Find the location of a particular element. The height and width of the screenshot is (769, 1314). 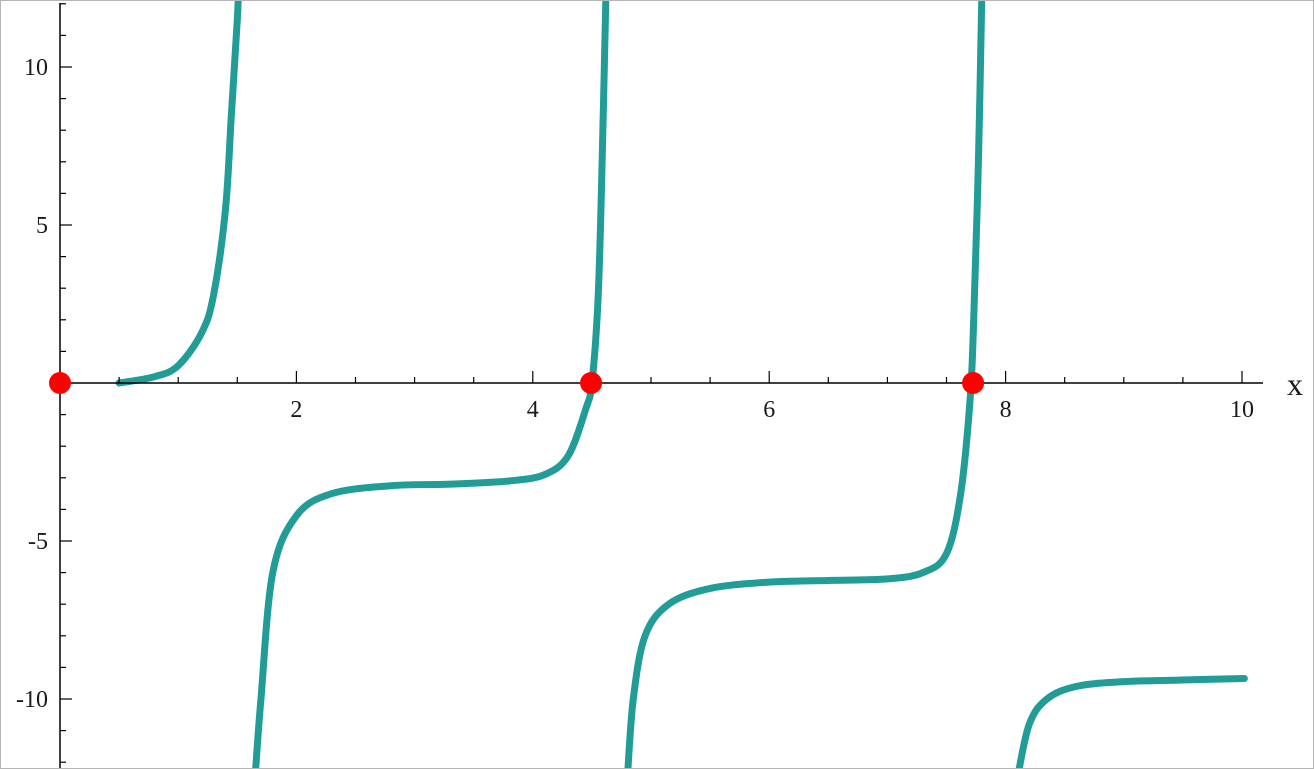

y-tick-label: 5 is located at coordinates (42, 226).